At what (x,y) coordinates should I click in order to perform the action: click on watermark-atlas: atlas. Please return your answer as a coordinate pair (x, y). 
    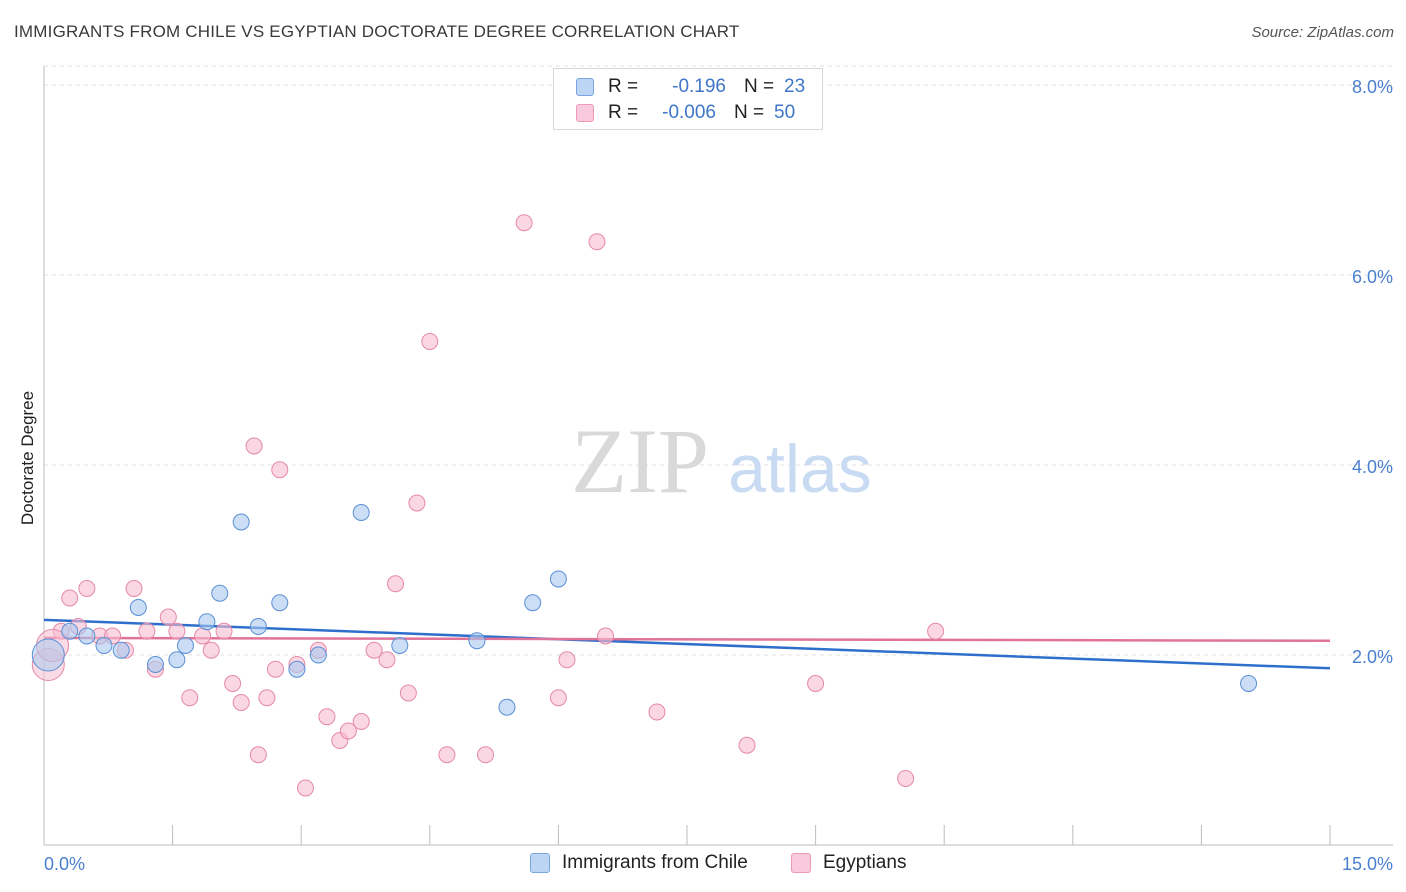
    Looking at the image, I should click on (800, 469).